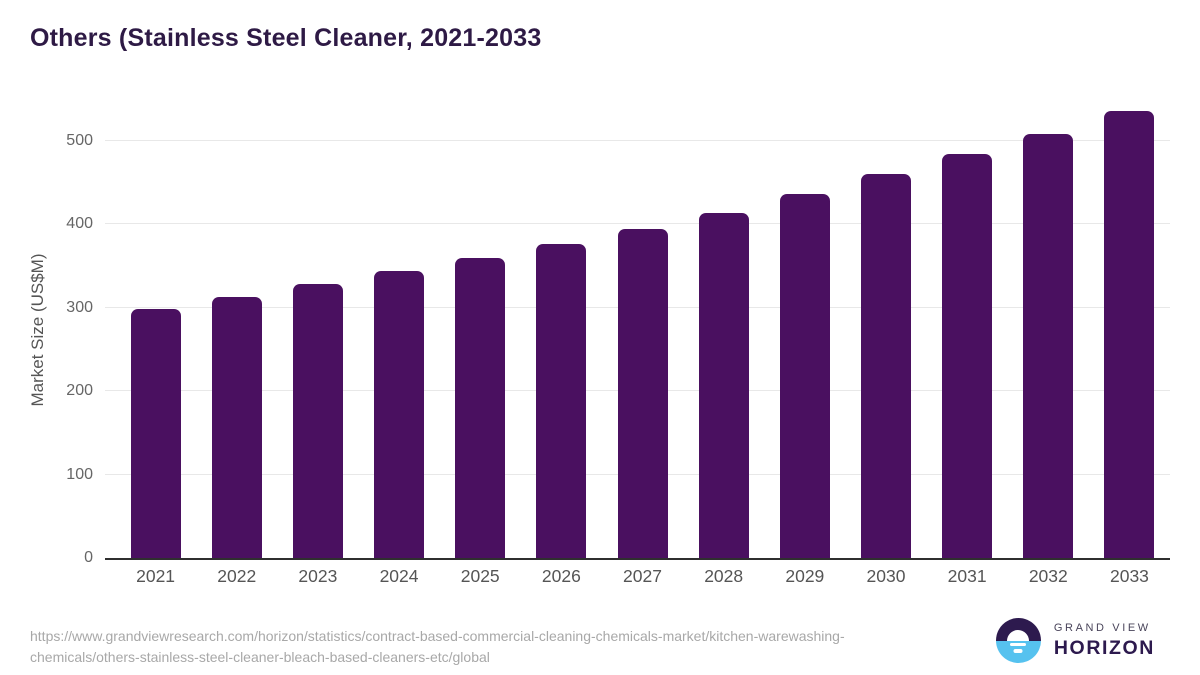 This screenshot has height=675, width=1200. What do you see at coordinates (1048, 576) in the screenshot?
I see `x-tick-label-2032: 2032` at bounding box center [1048, 576].